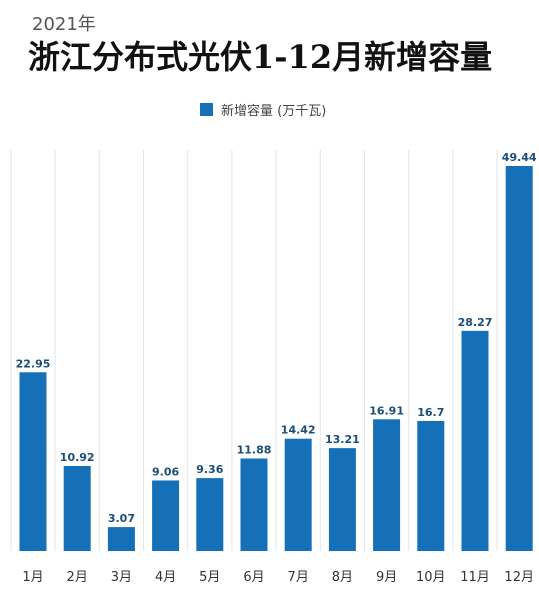 The image size is (539, 600). What do you see at coordinates (430, 412) in the screenshot?
I see `data-label: 16.7` at bounding box center [430, 412].